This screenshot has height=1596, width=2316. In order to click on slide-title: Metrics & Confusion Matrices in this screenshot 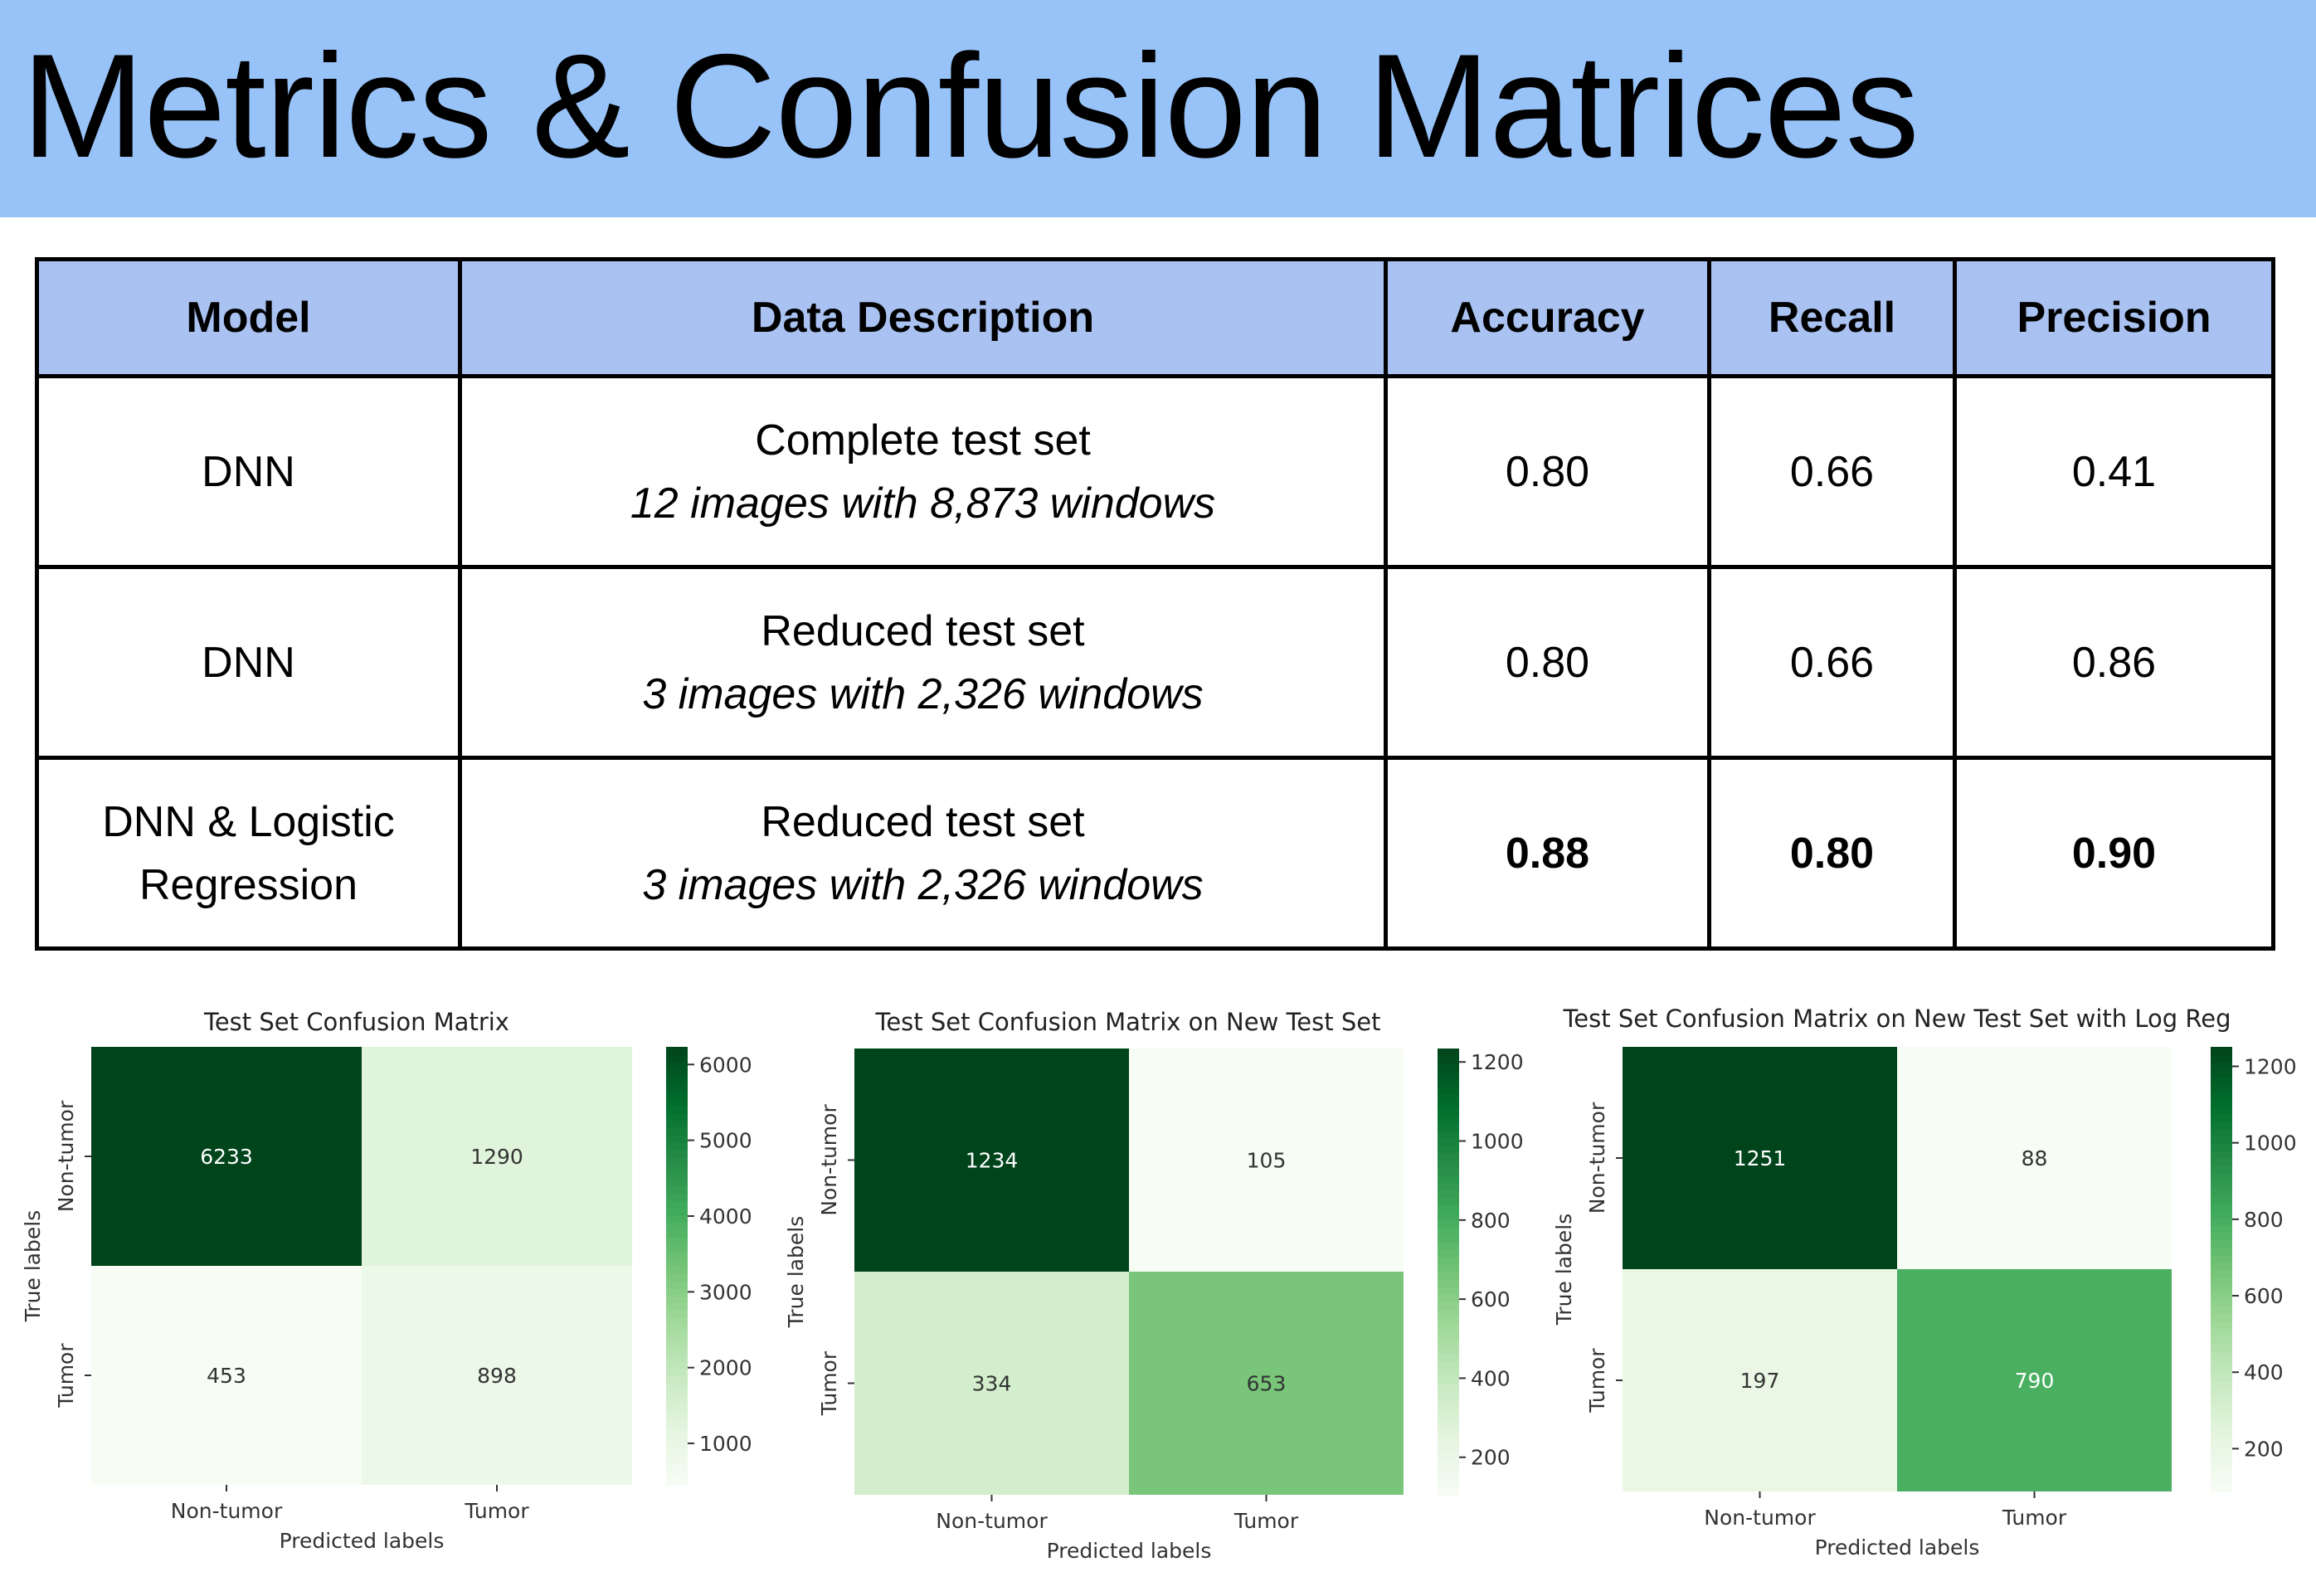, I will do `click(970, 106)`.